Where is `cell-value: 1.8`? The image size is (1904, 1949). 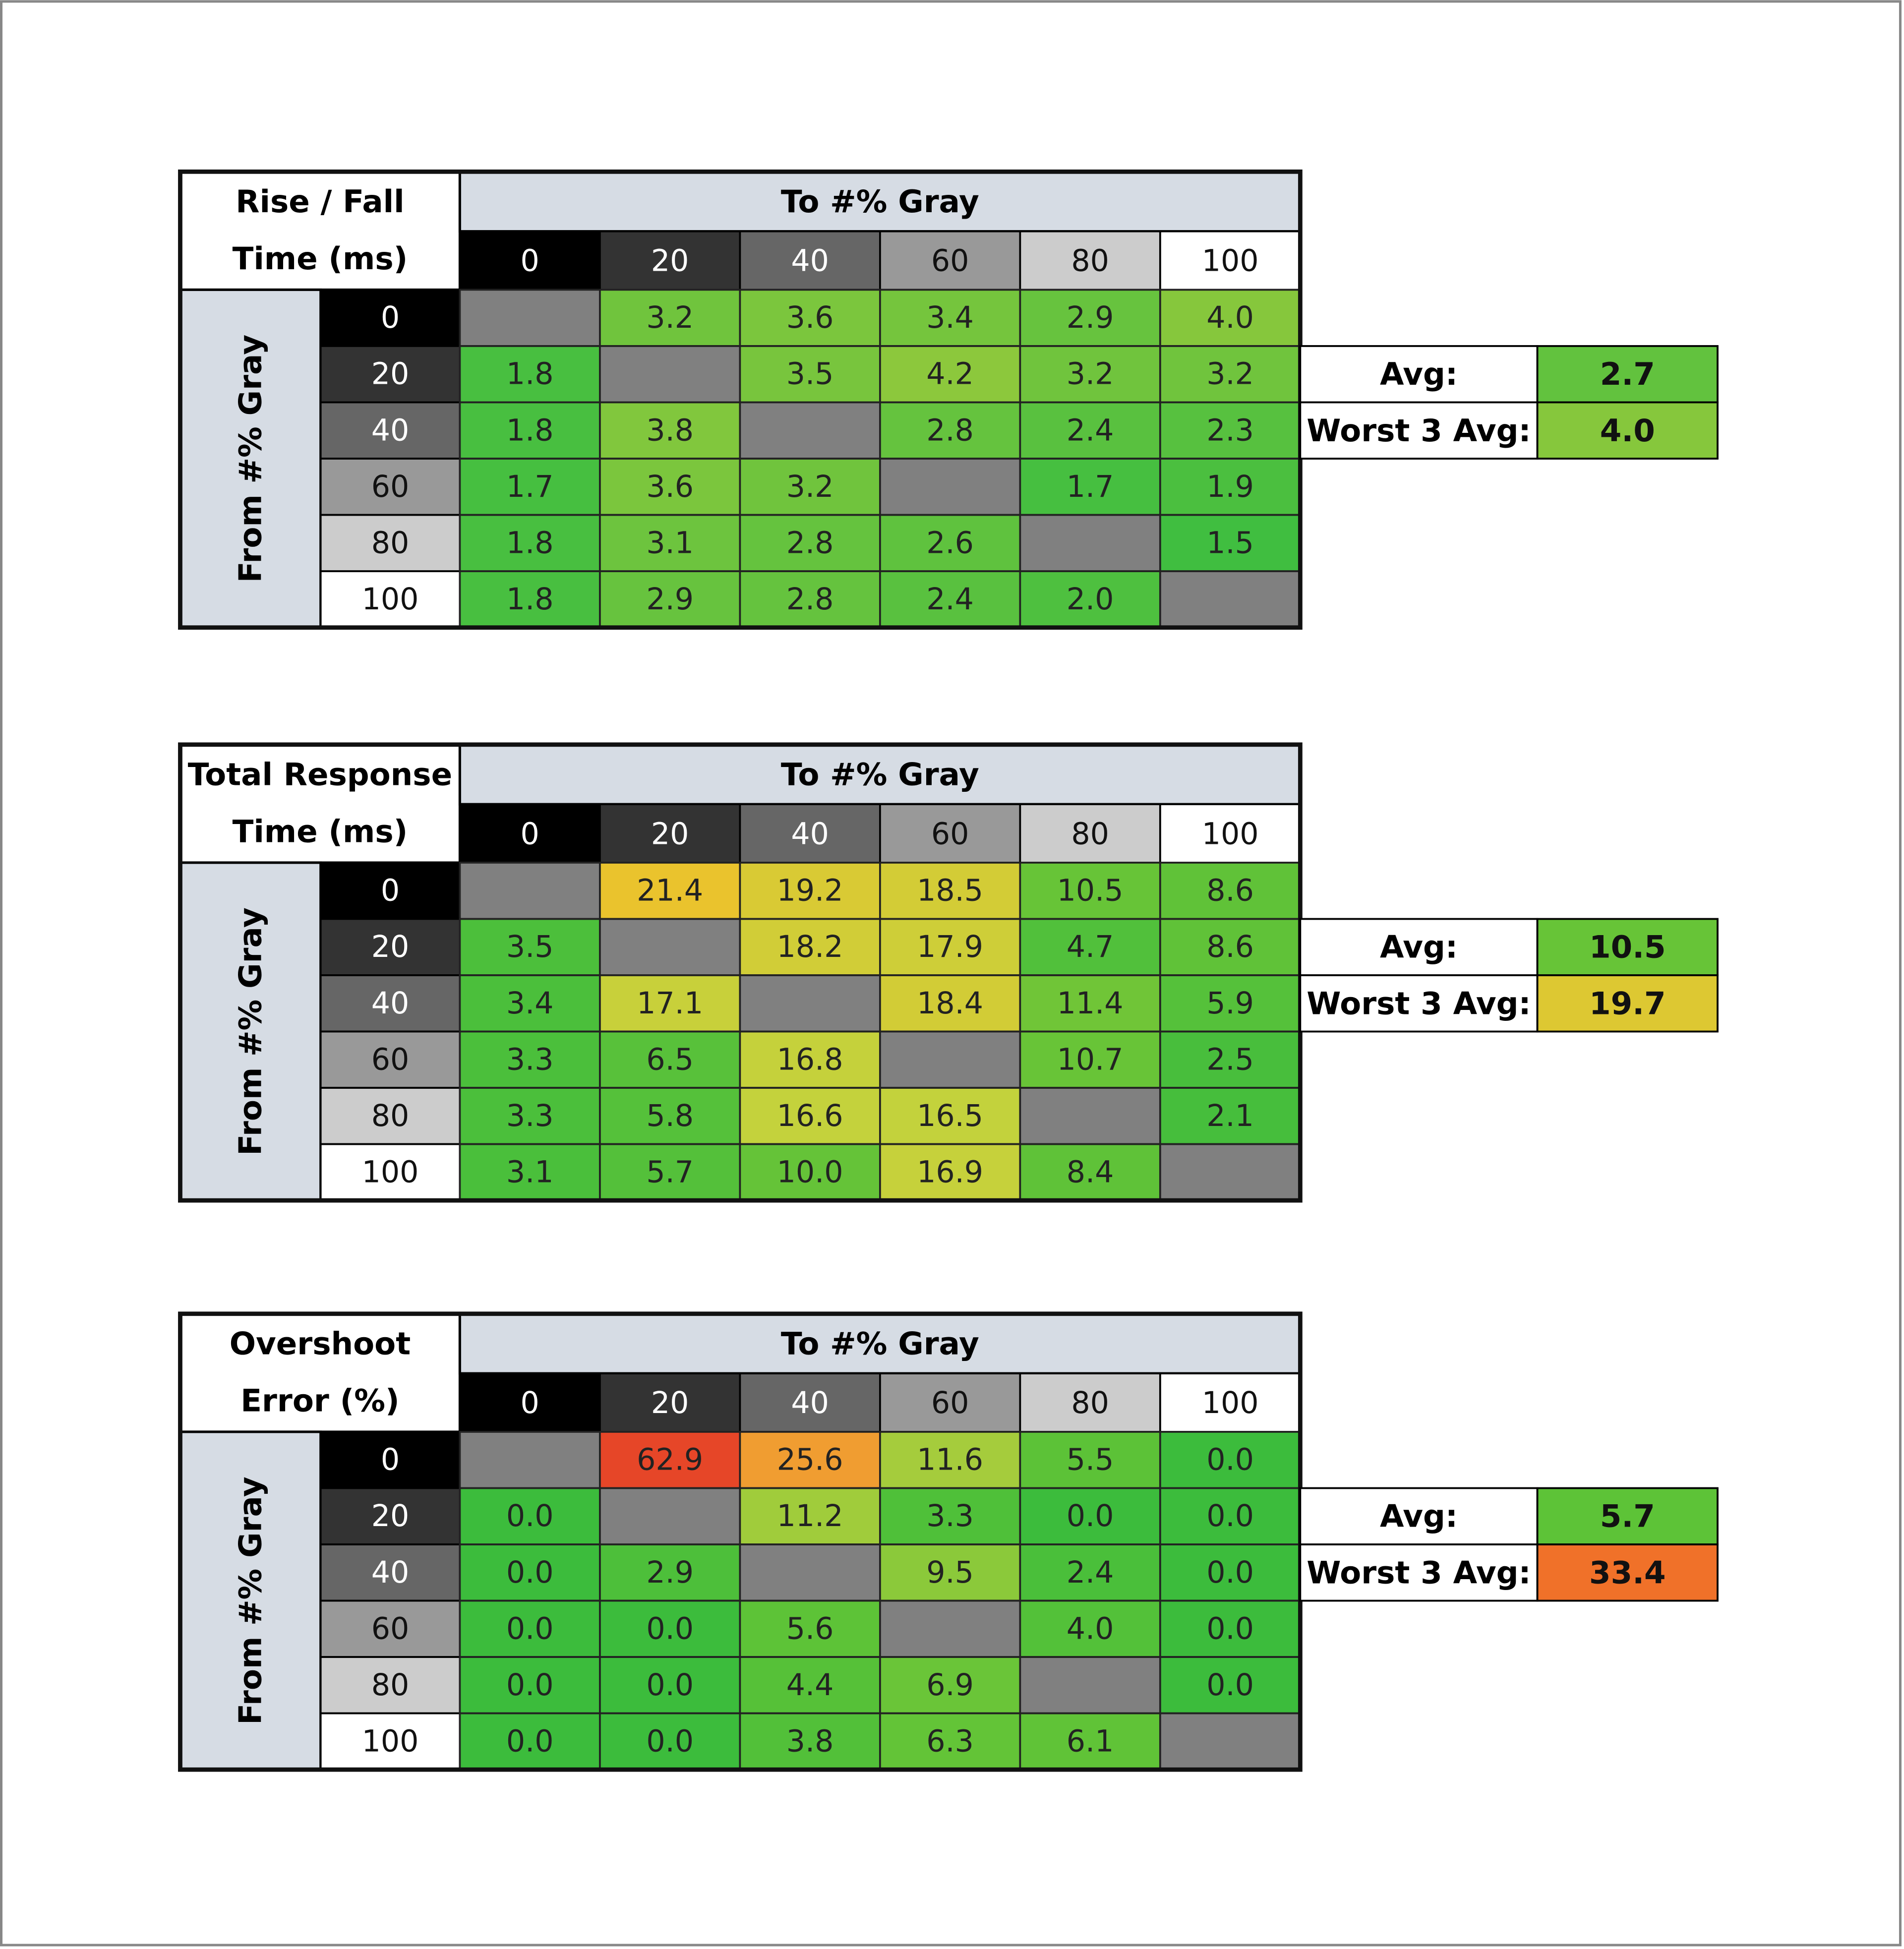
cell-value: 1.8 is located at coordinates (530, 600).